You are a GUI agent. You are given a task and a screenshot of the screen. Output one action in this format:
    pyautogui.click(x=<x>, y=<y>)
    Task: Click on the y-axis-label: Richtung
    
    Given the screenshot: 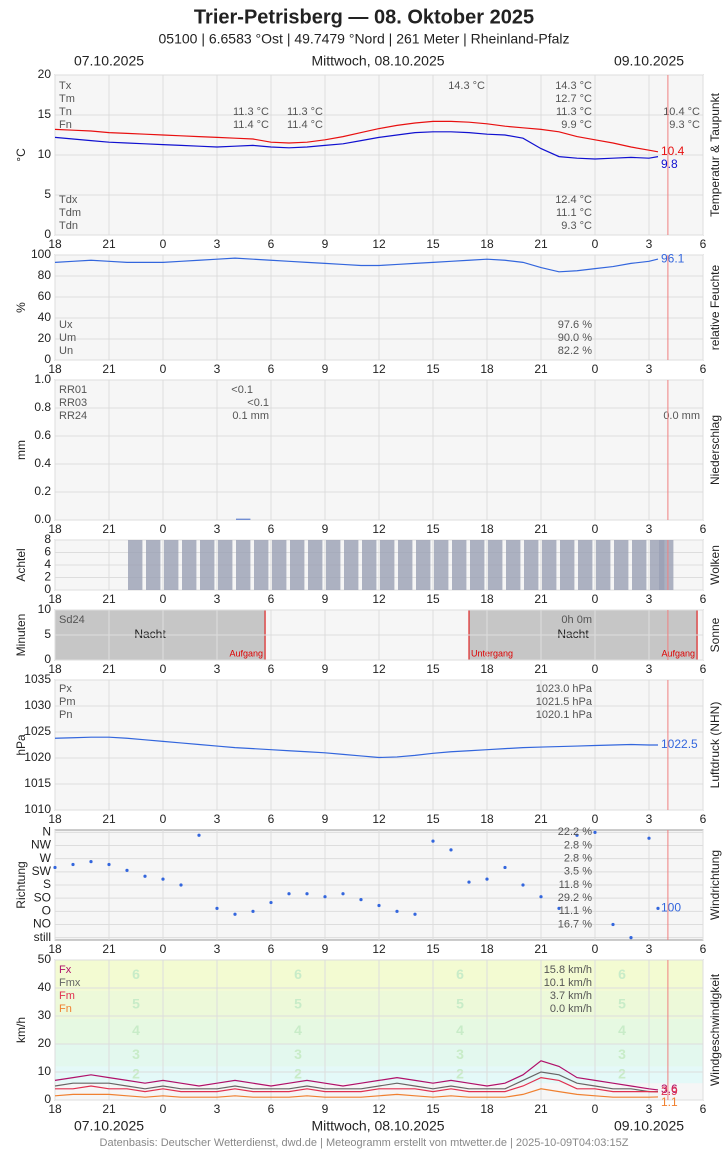 What is the action you would take?
    pyautogui.click(x=21, y=884)
    